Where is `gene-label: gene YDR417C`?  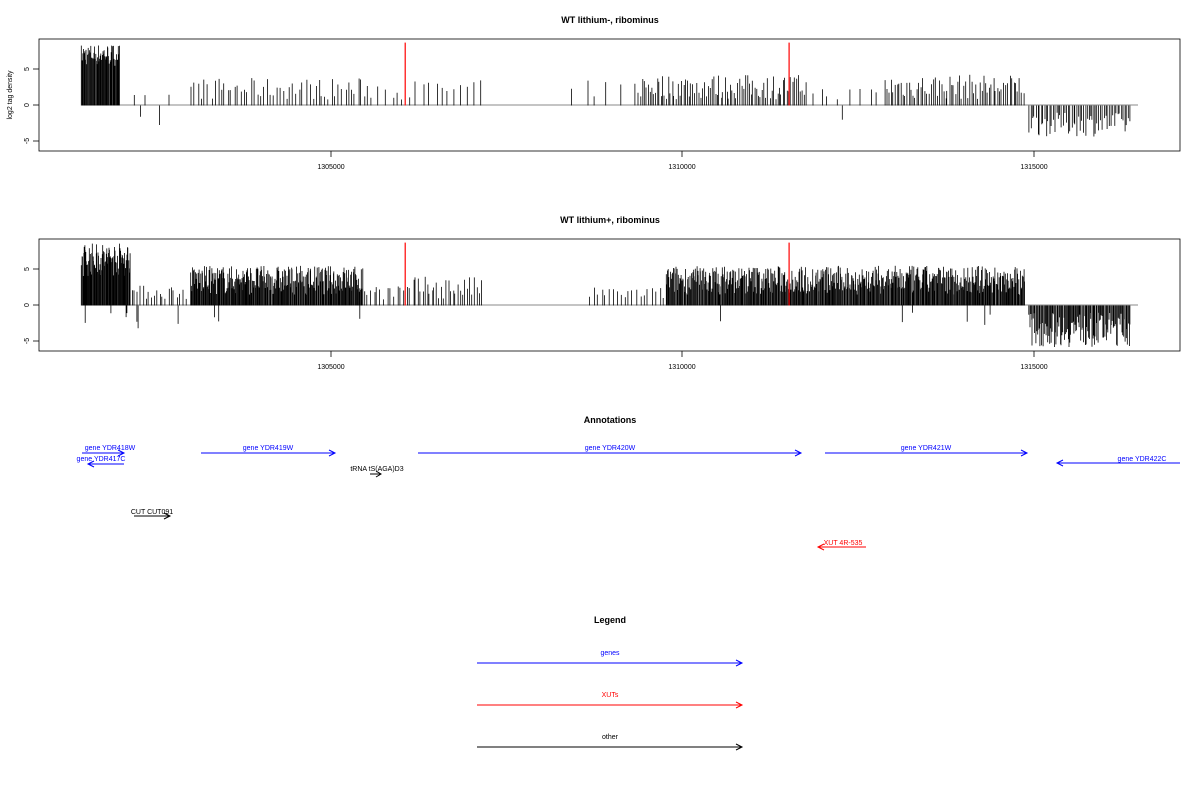
gene-label: gene YDR417C is located at coordinates (101, 459).